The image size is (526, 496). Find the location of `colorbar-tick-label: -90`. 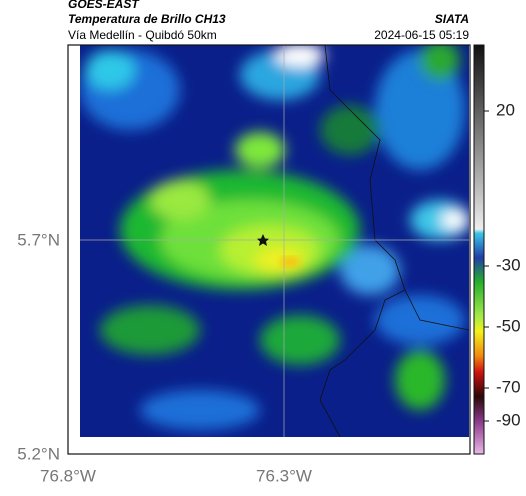

colorbar-tick-label: -90 is located at coordinates (508, 419).